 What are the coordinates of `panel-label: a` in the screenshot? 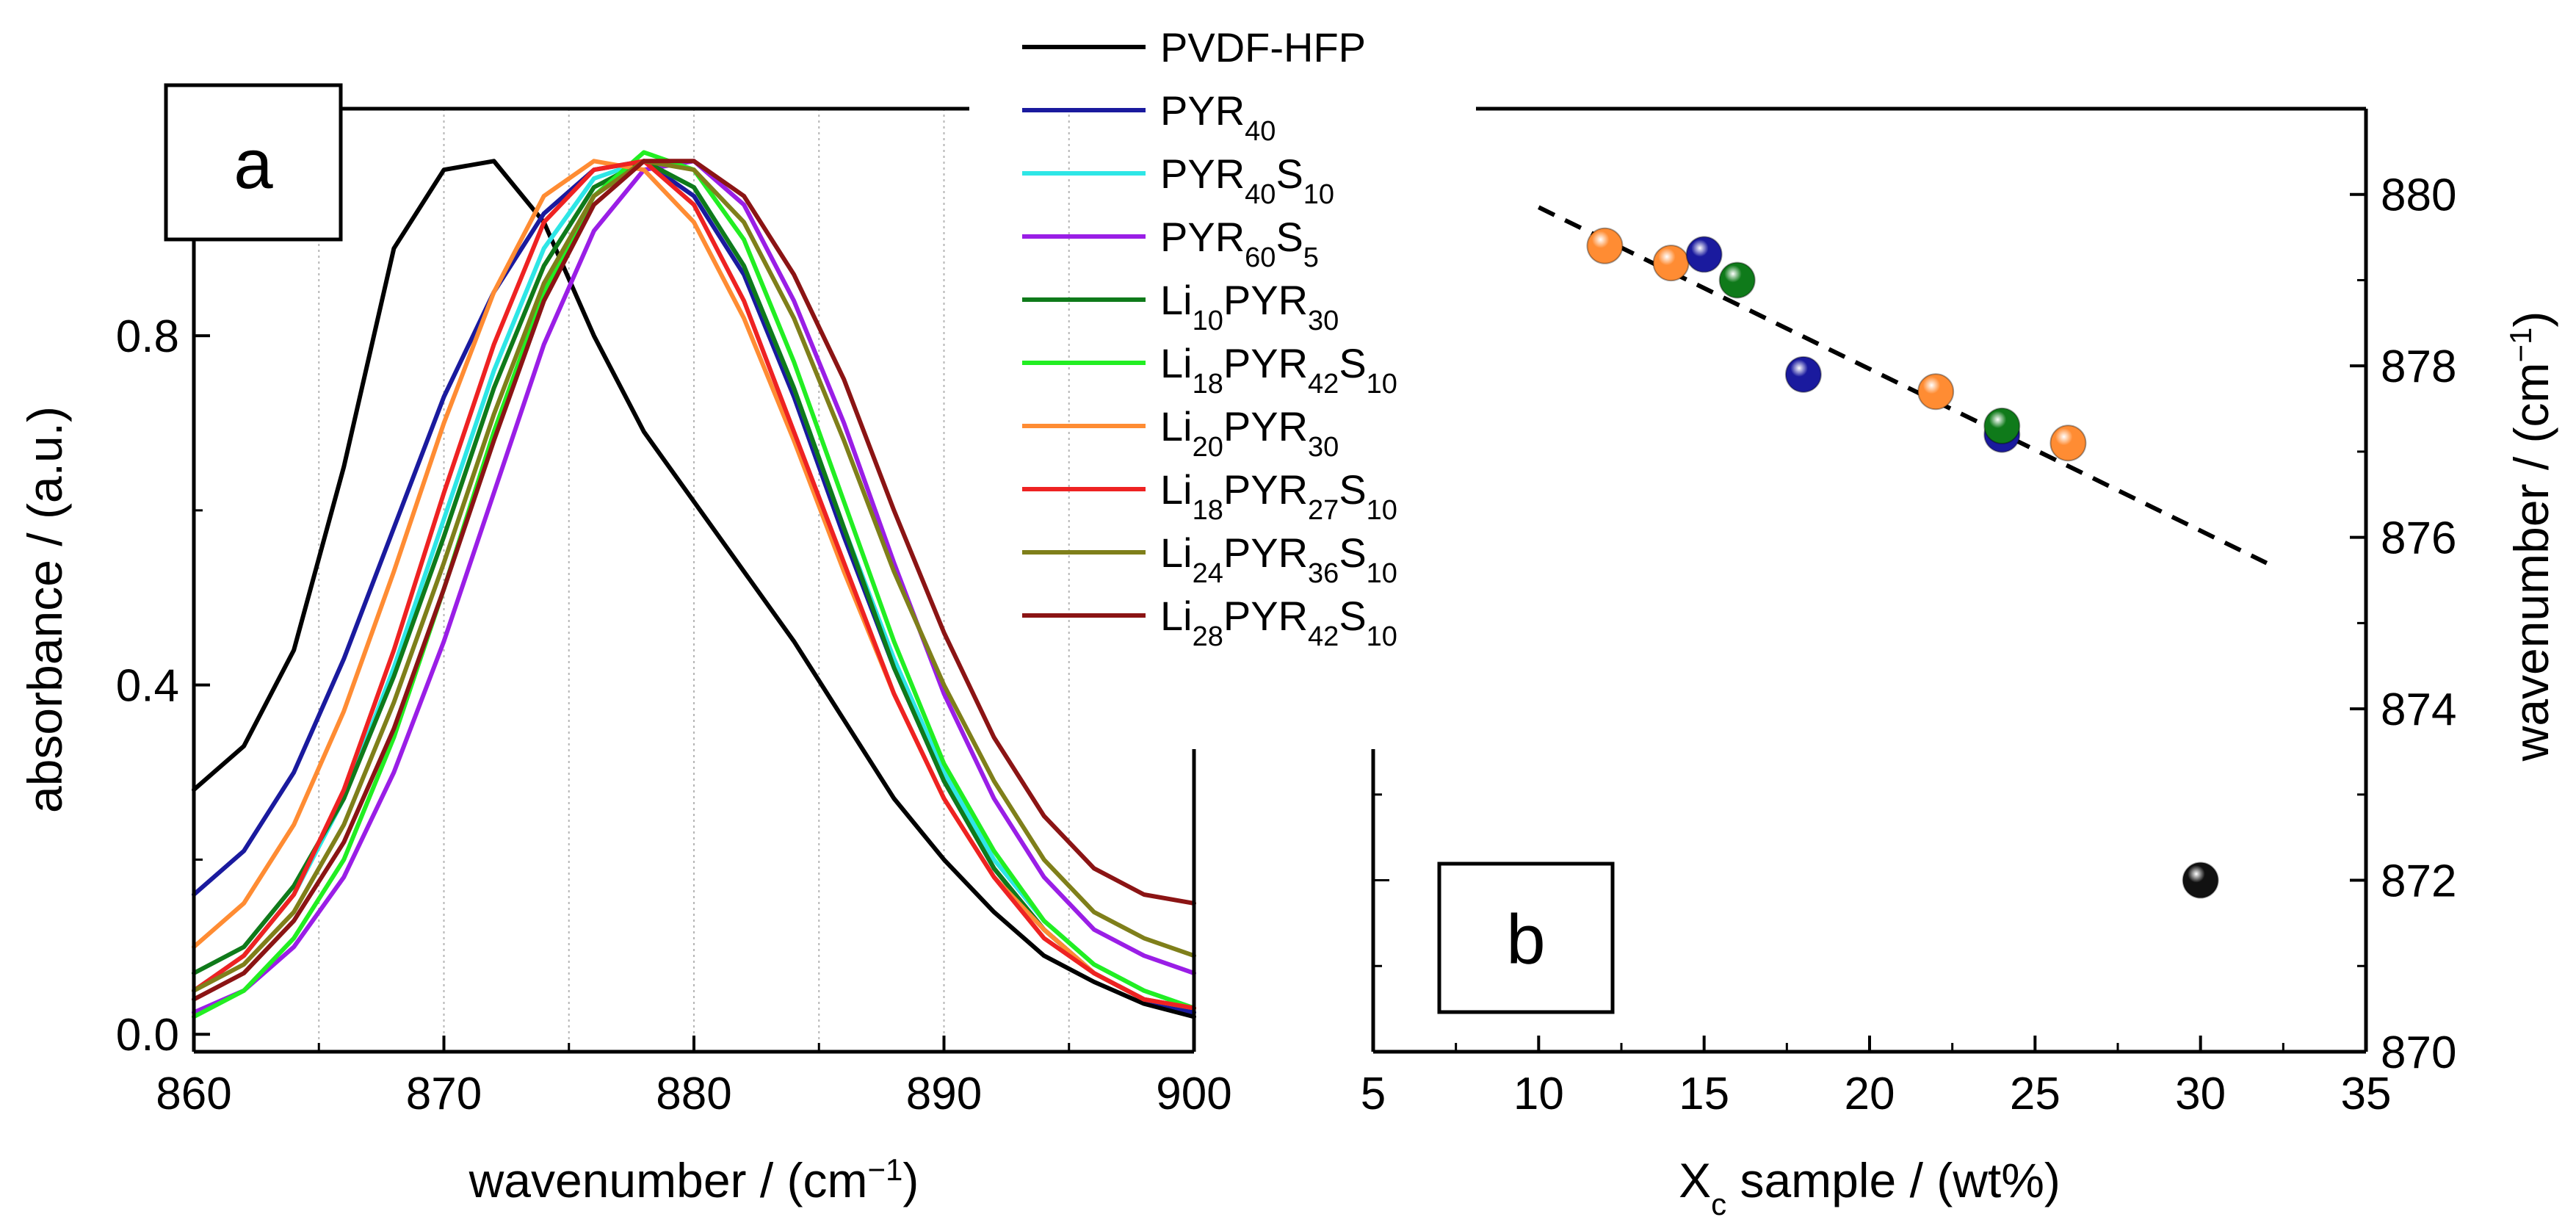 It's located at (253, 164).